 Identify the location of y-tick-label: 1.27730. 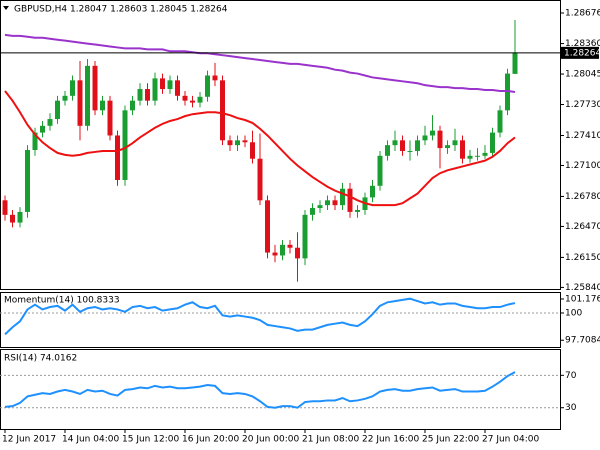
(582, 105).